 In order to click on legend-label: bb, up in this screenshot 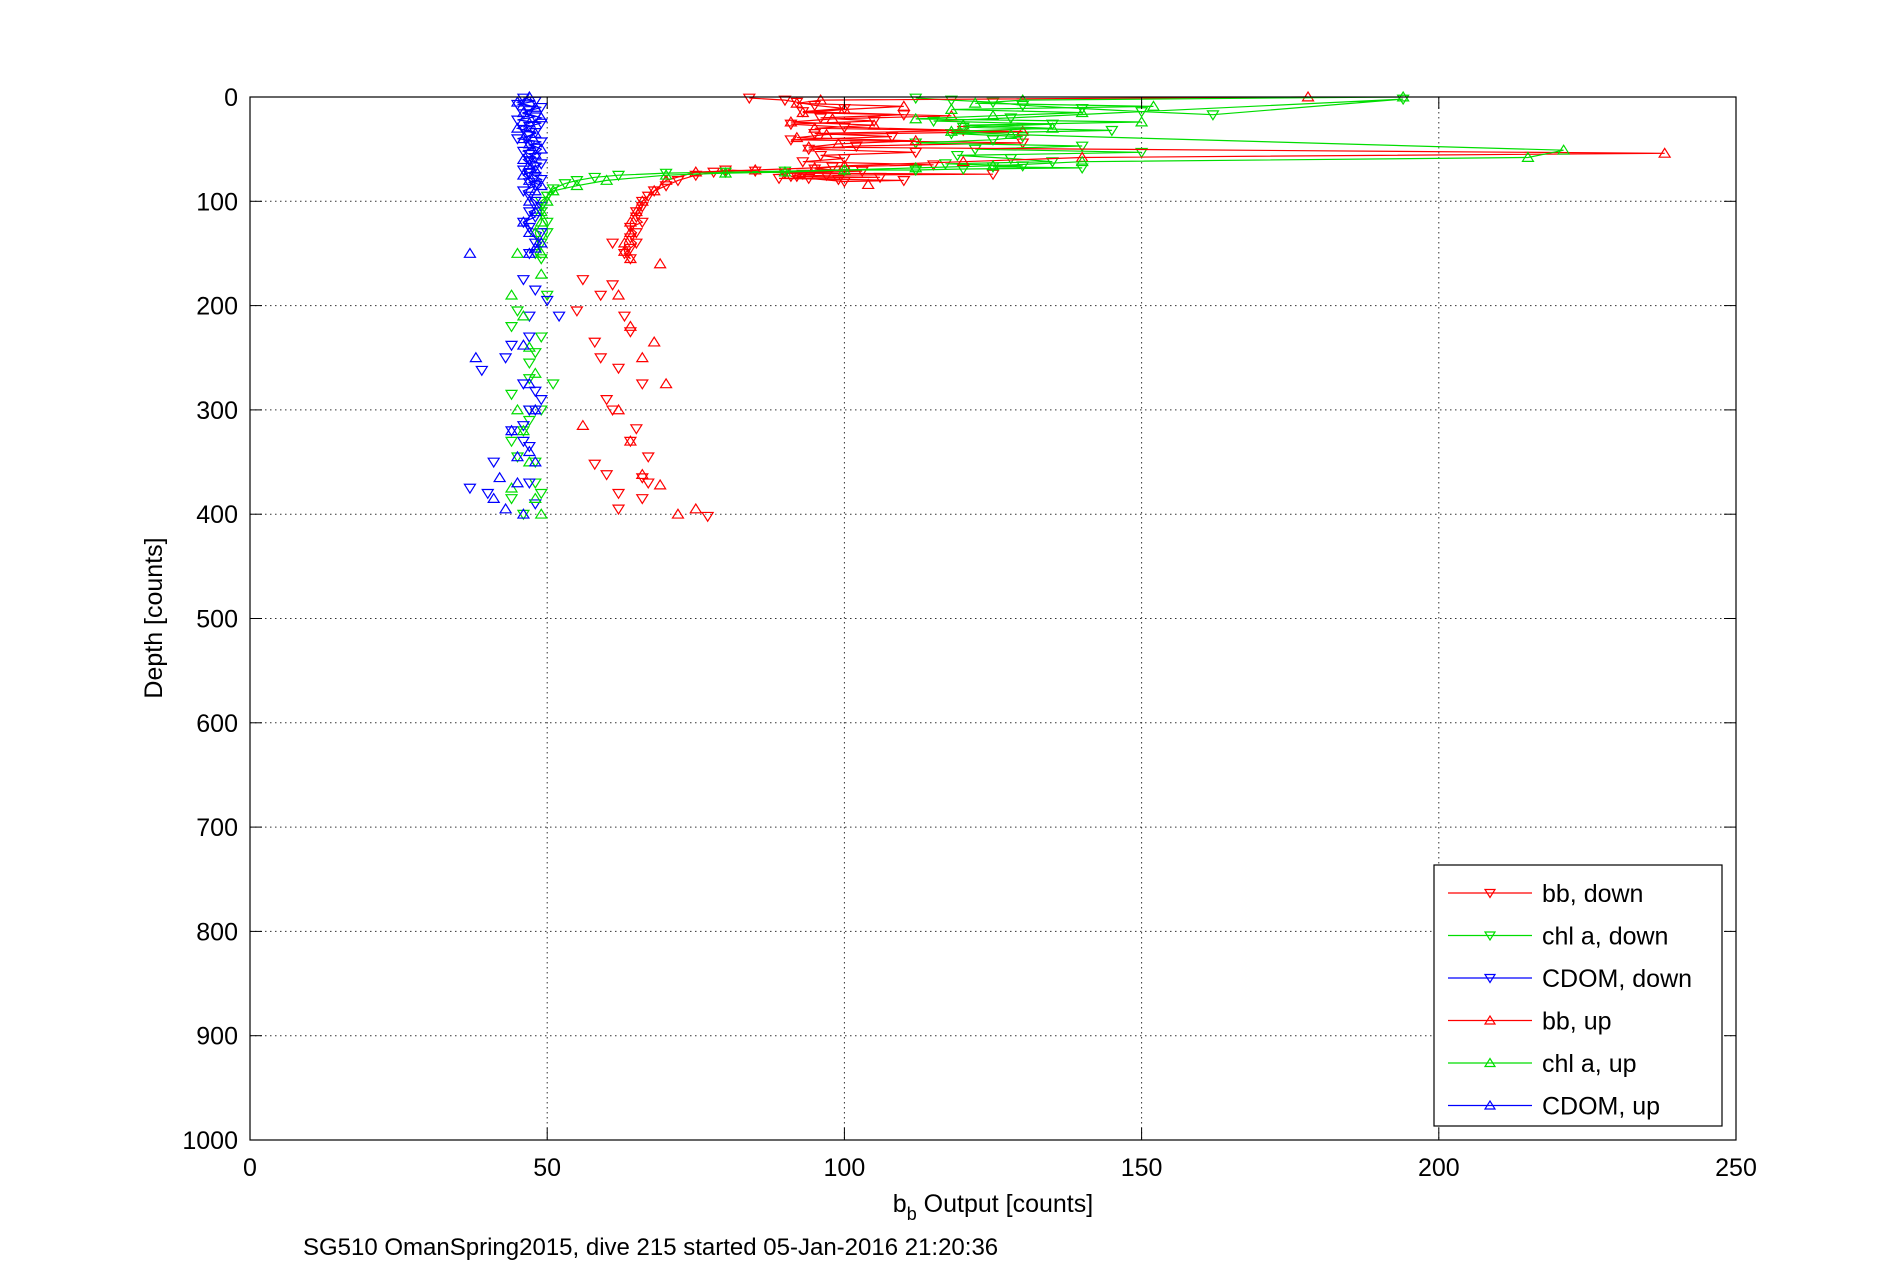, I will do `click(1577, 1022)`.